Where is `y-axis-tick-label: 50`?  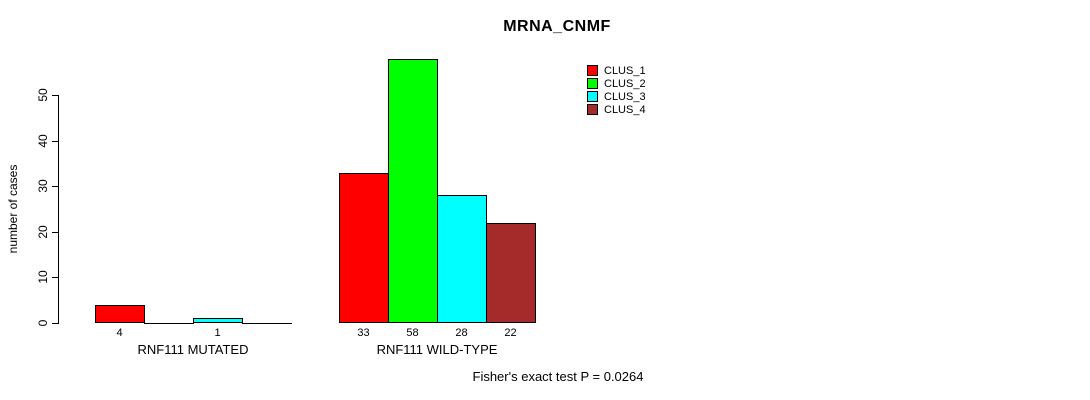
y-axis-tick-label: 50 is located at coordinates (43, 95).